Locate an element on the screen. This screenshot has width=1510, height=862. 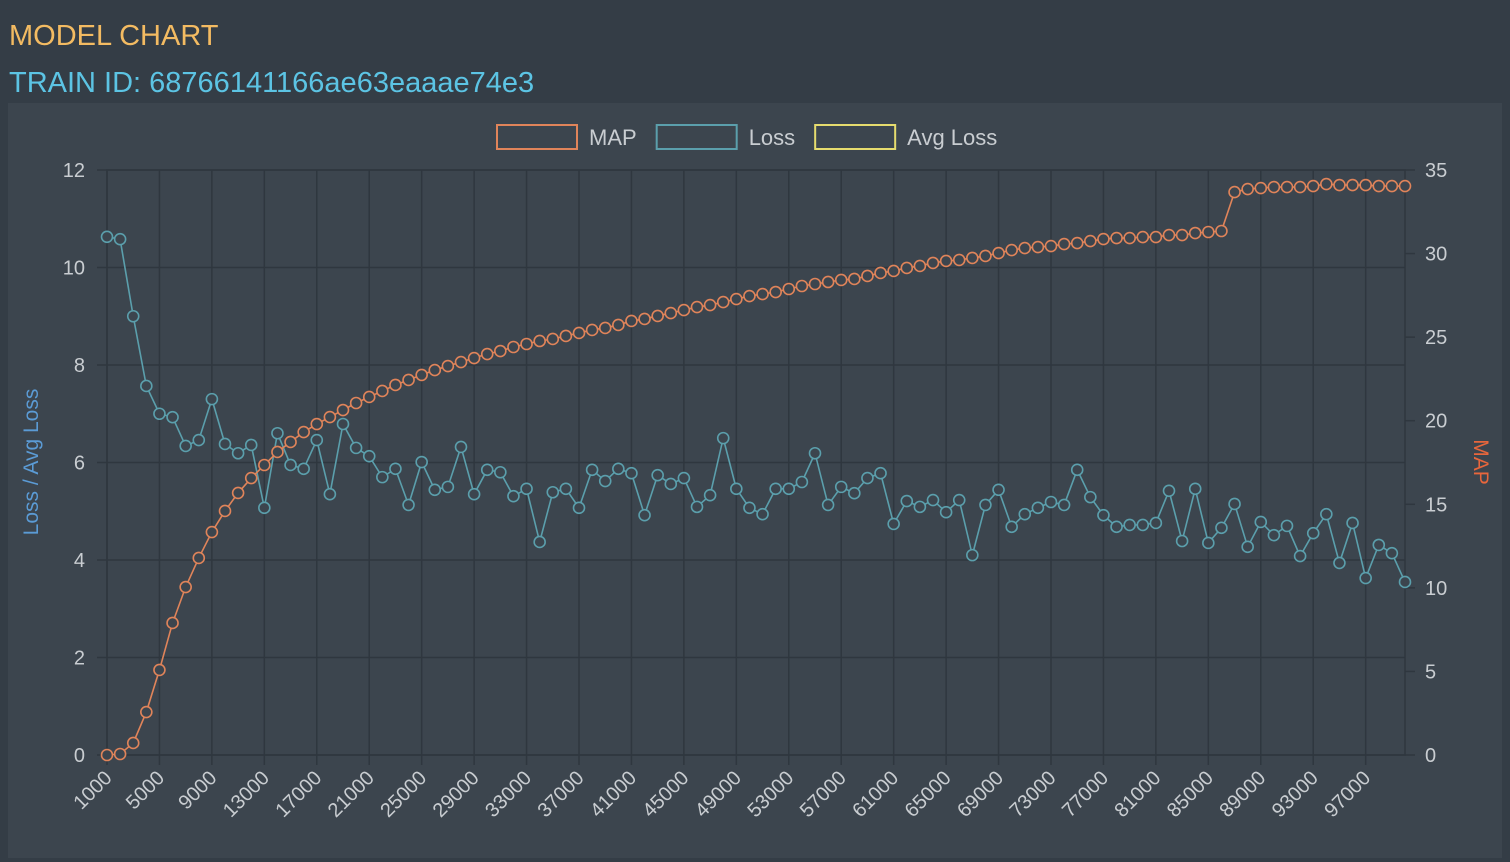
y2-tick-label: 10 is located at coordinates (1436, 589).